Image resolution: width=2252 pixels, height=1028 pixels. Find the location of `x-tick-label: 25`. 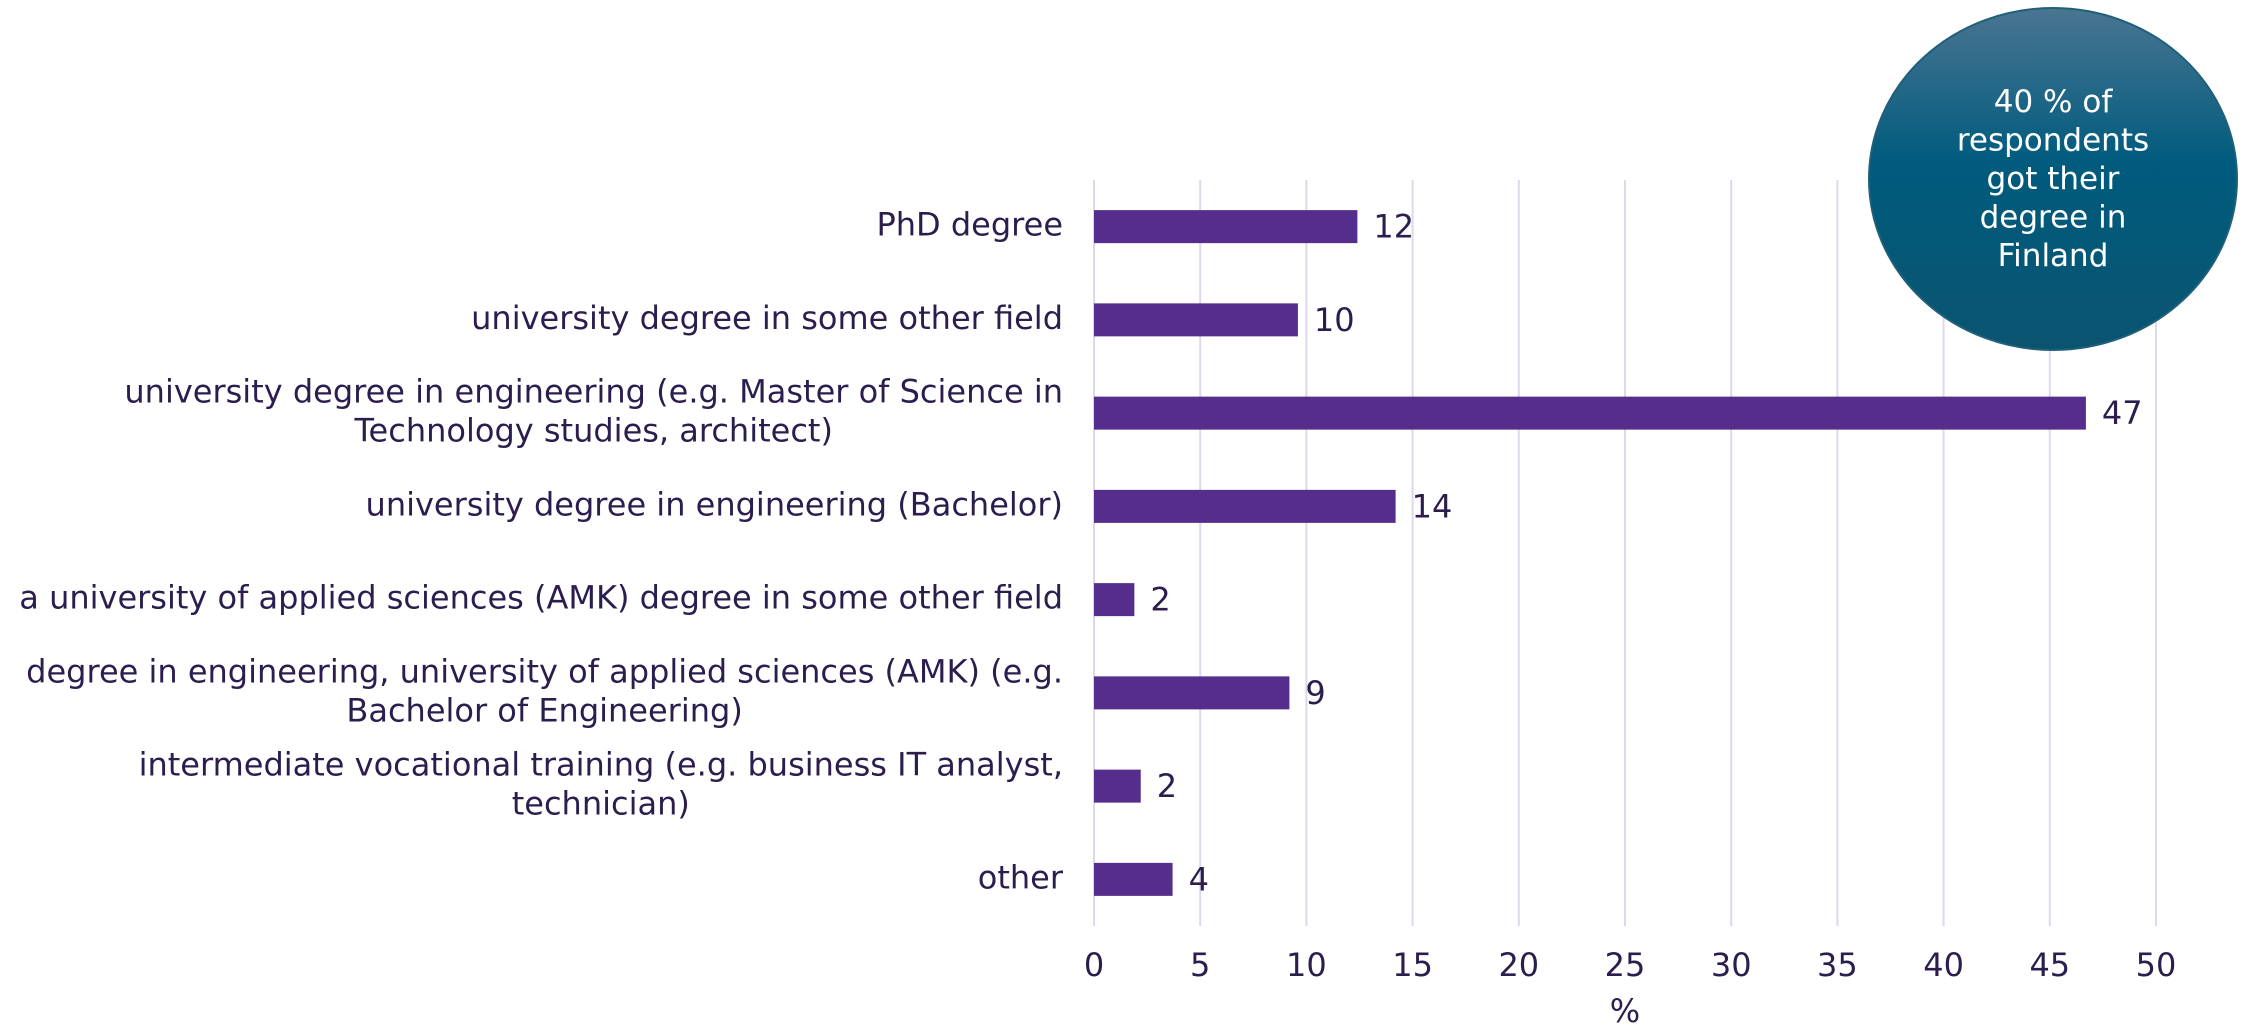

x-tick-label: 25 is located at coordinates (1625, 965).